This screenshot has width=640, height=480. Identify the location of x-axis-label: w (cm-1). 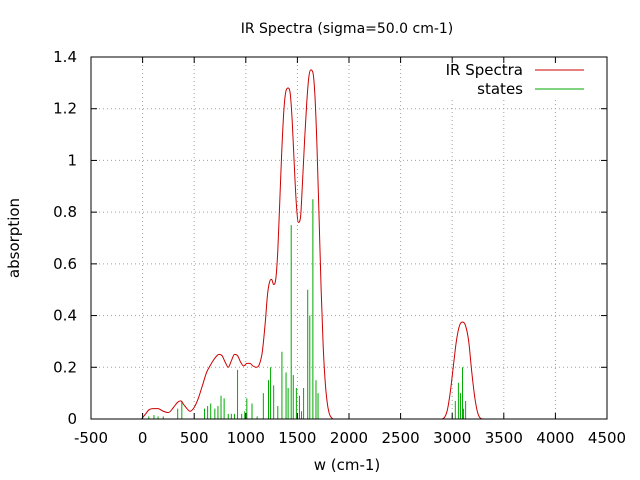
(347, 465).